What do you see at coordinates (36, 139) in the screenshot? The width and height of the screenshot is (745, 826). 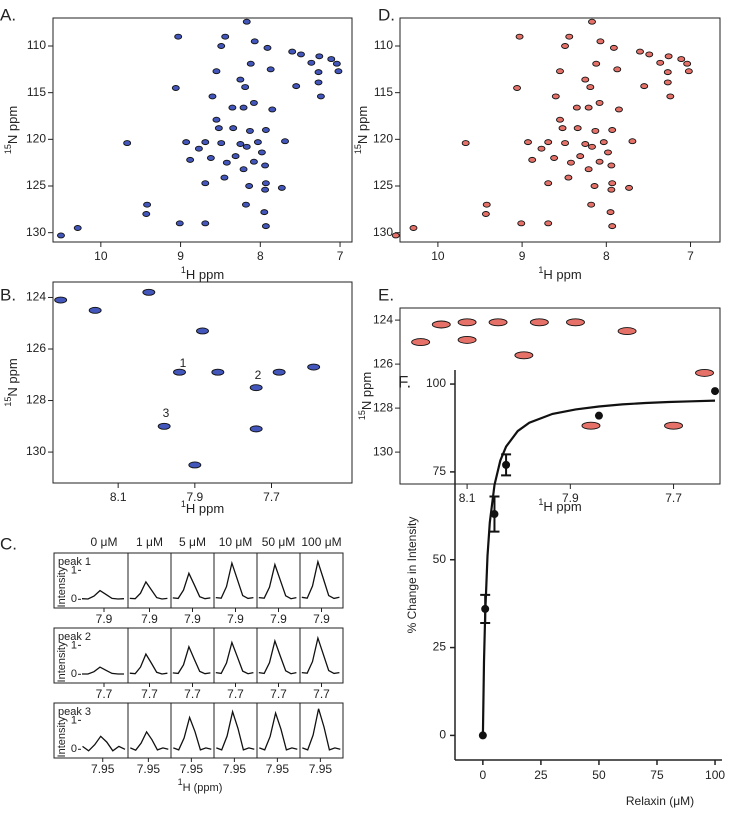 I see `y-tick-label: 120` at bounding box center [36, 139].